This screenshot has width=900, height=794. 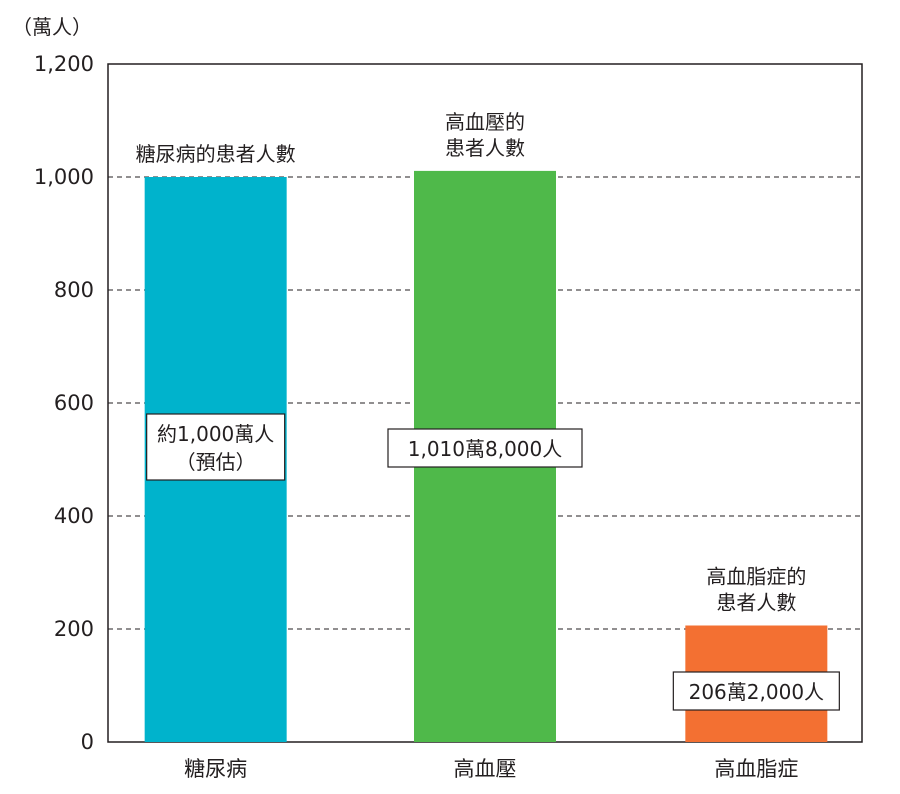 What do you see at coordinates (74, 403) in the screenshot?
I see `y-tick-label: 600` at bounding box center [74, 403].